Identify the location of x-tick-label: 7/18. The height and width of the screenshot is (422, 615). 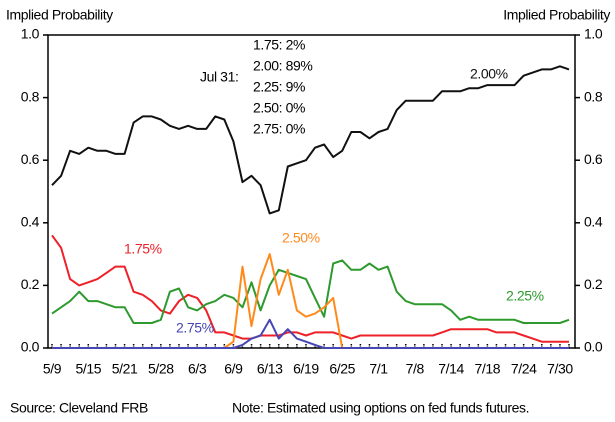
(488, 369).